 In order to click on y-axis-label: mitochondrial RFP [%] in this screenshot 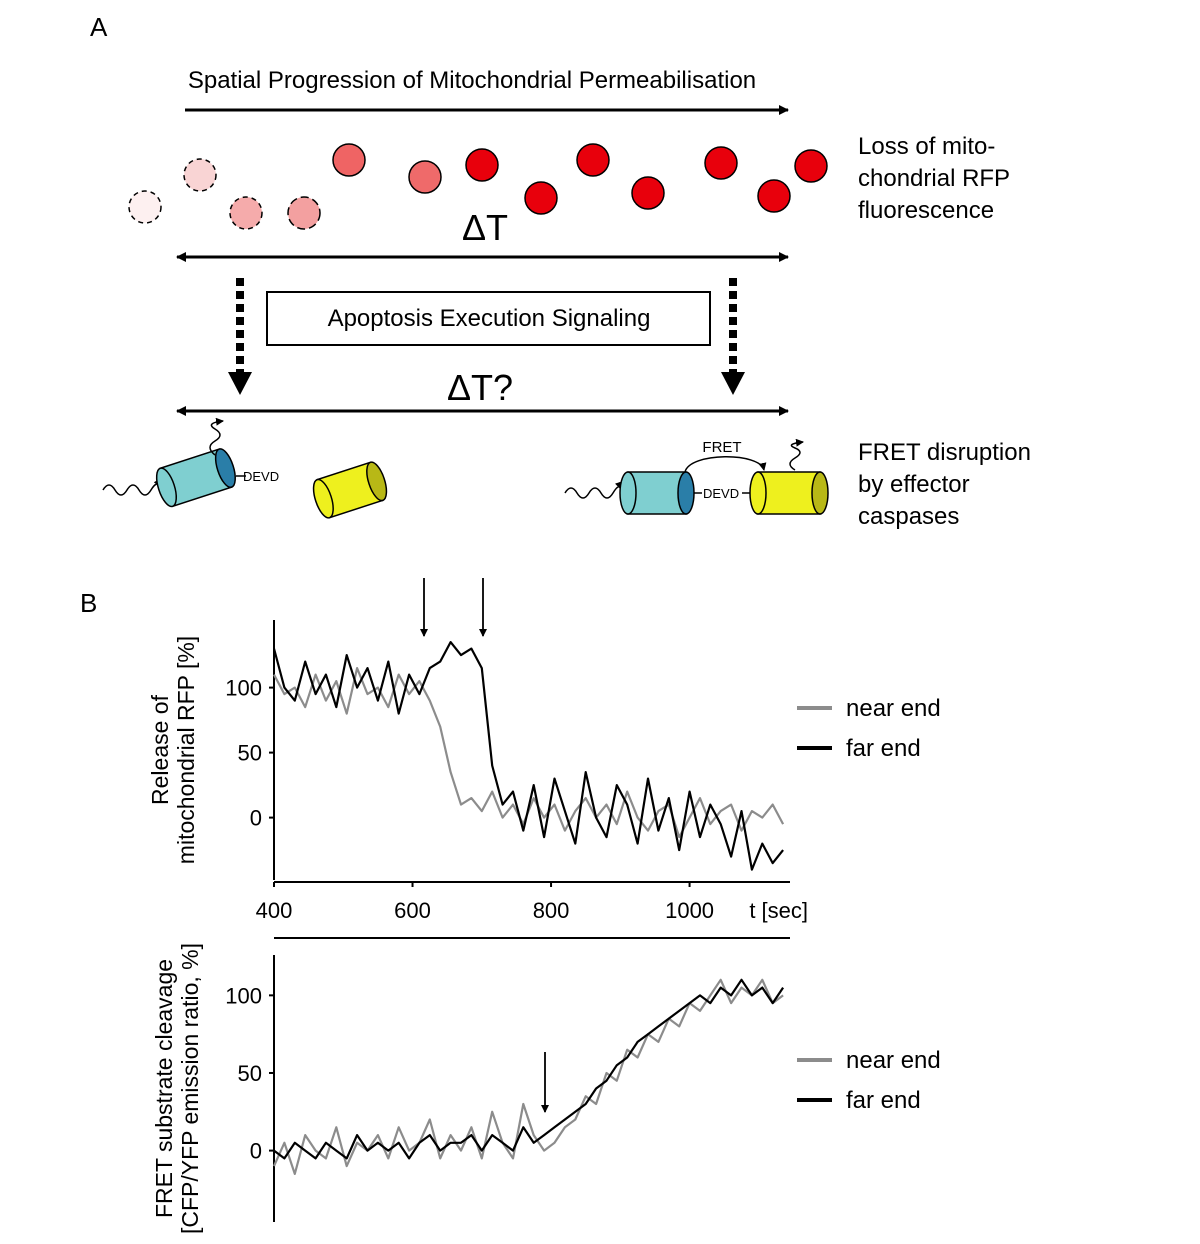, I will do `click(186, 750)`.